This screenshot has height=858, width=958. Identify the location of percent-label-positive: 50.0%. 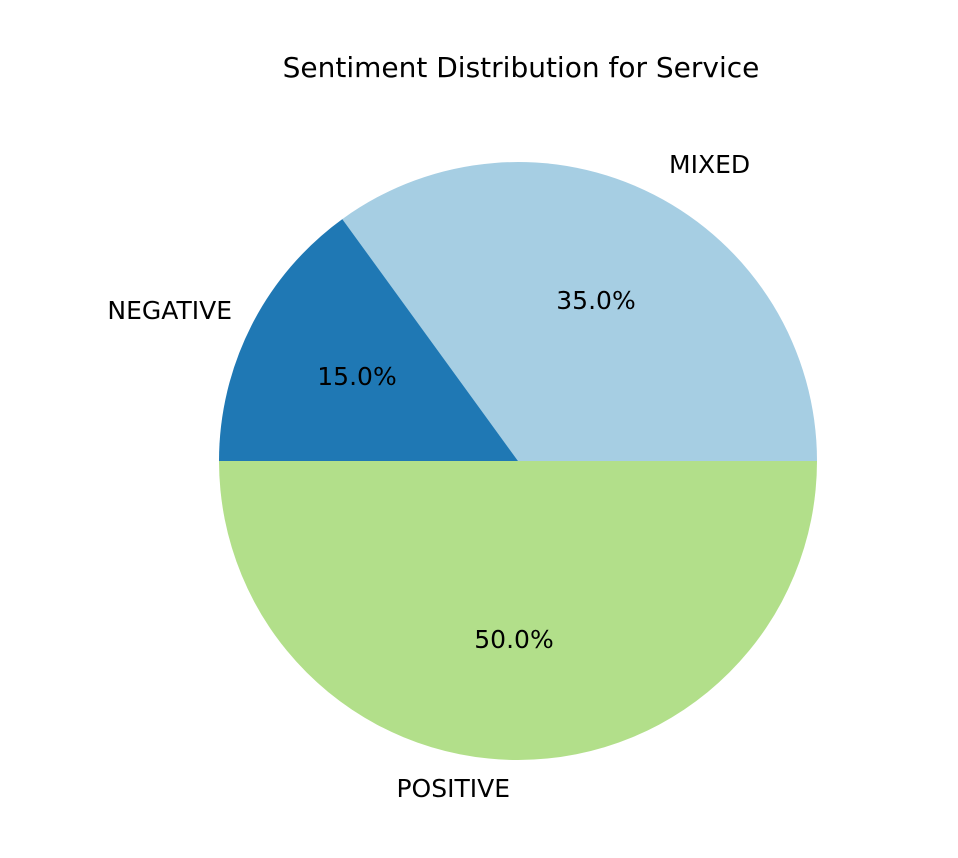
(513, 639).